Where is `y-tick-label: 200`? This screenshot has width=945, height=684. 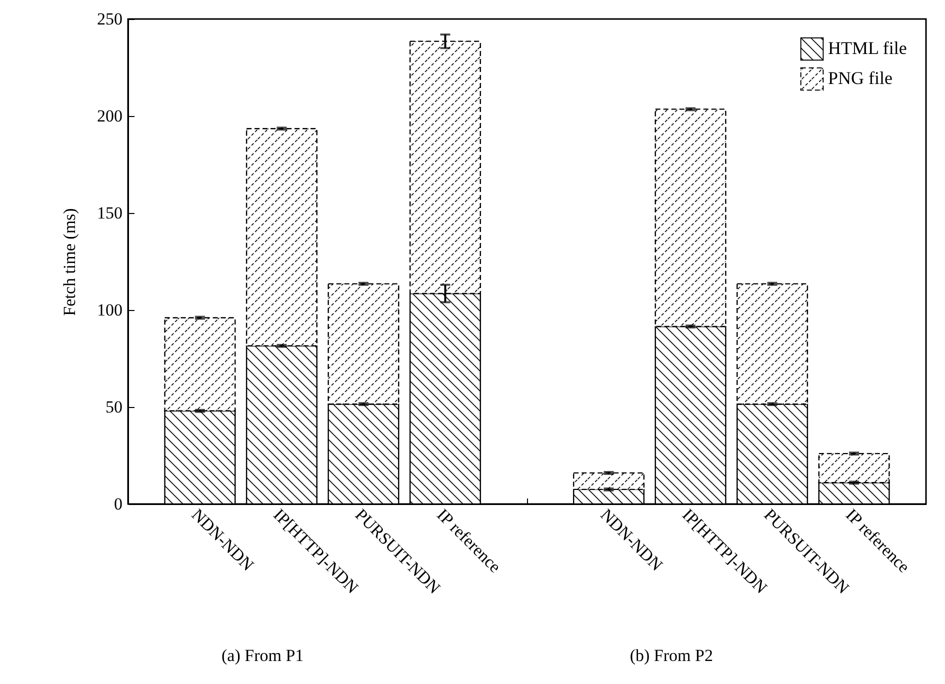
y-tick-label: 200 is located at coordinates (109, 116).